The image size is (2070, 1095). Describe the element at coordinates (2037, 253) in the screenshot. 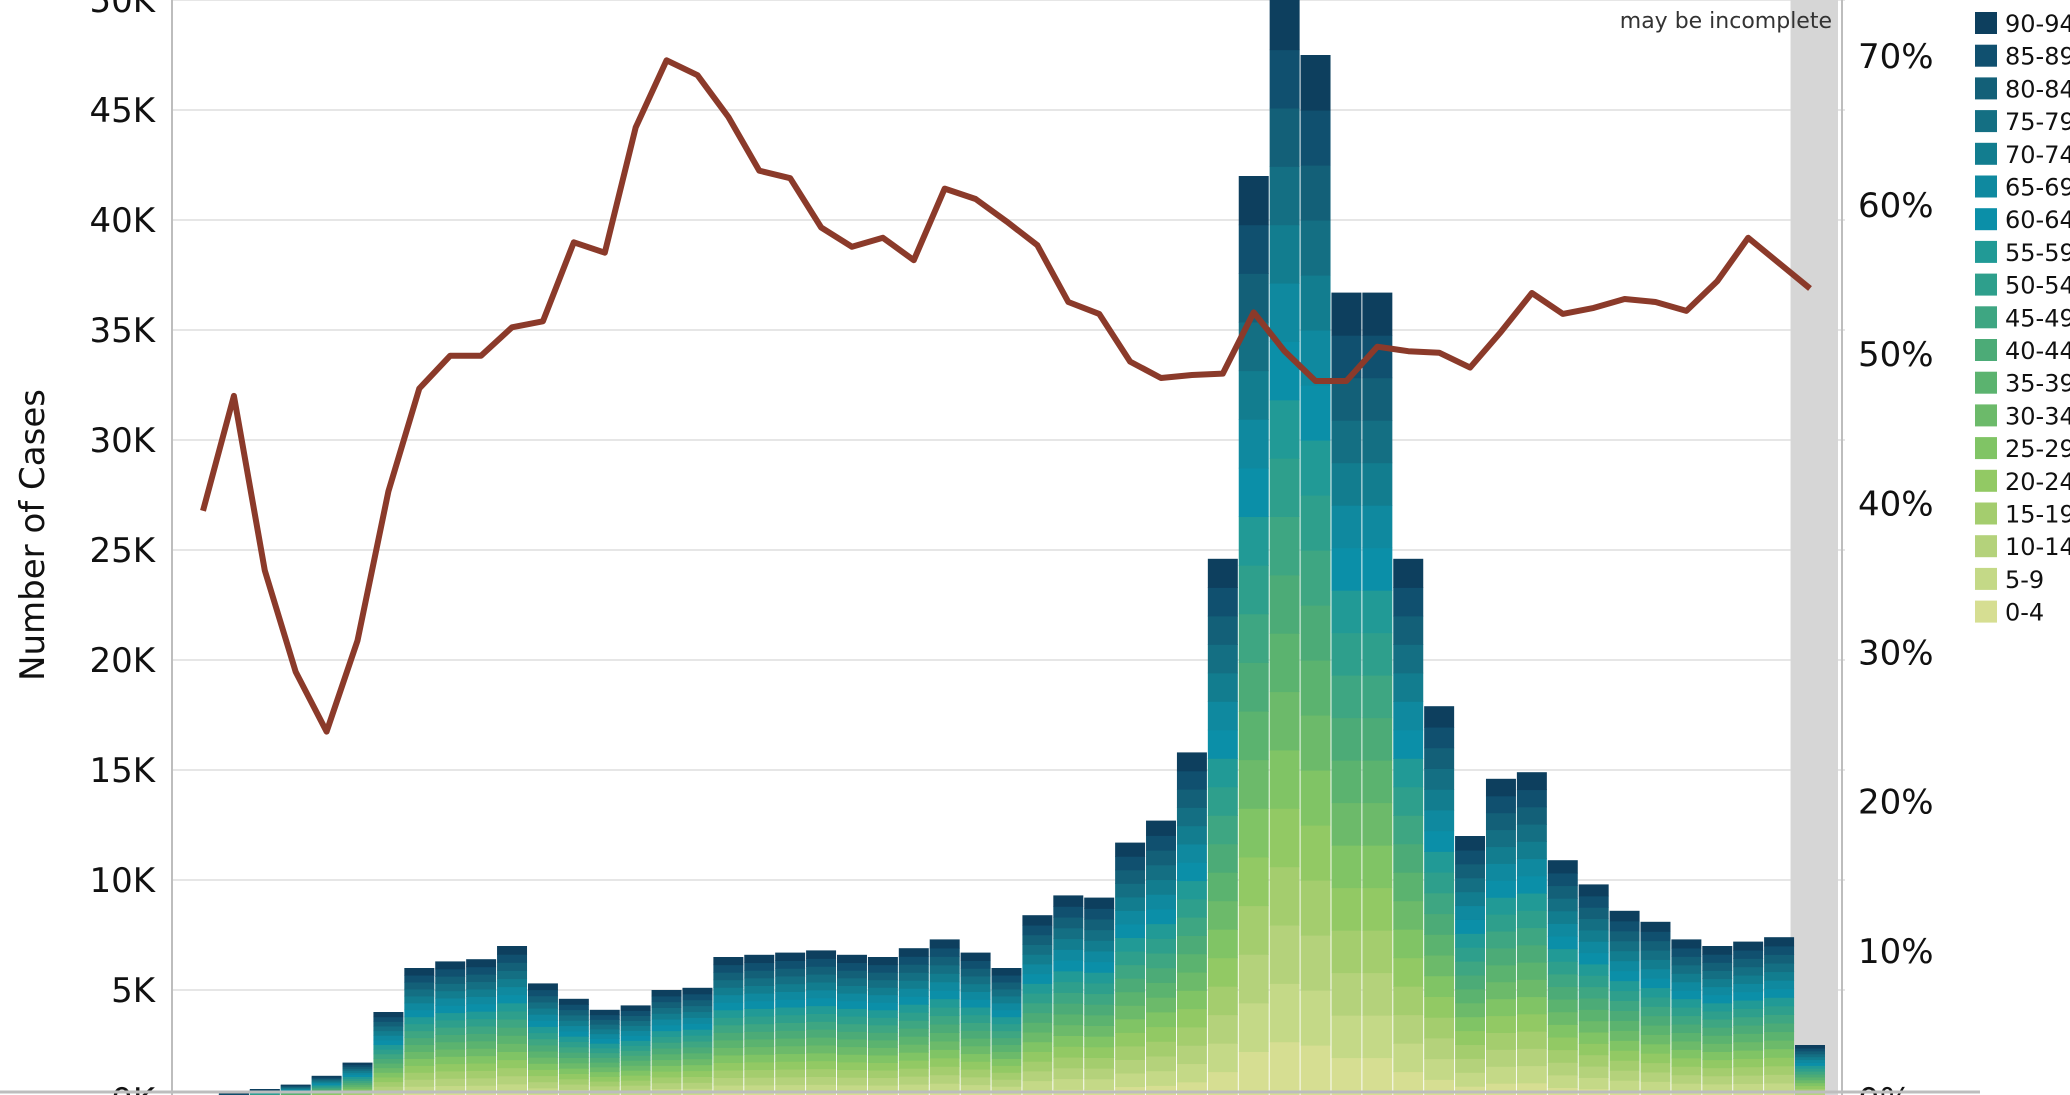

I see `legend-label: 55-59` at that location.